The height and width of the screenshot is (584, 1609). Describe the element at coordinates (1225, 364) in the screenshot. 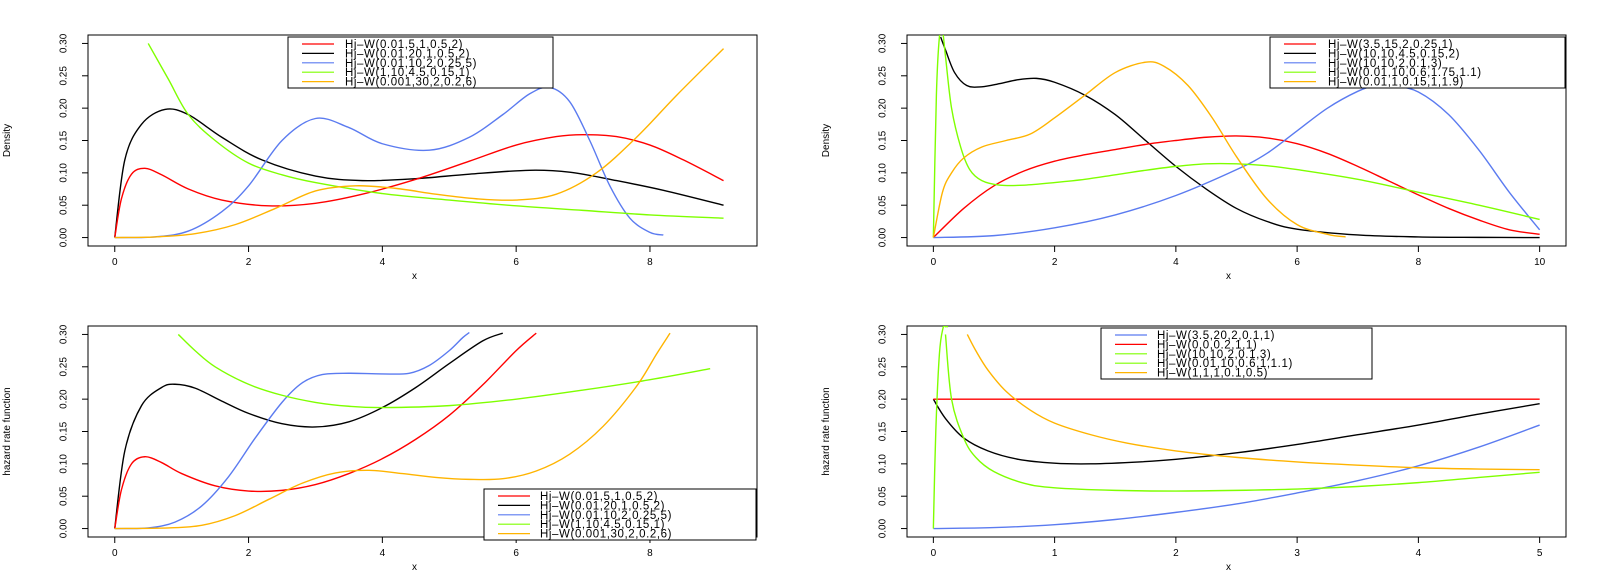

I see `legend-label: Hj–W(0.01,10,0.6,1,1.1)` at that location.